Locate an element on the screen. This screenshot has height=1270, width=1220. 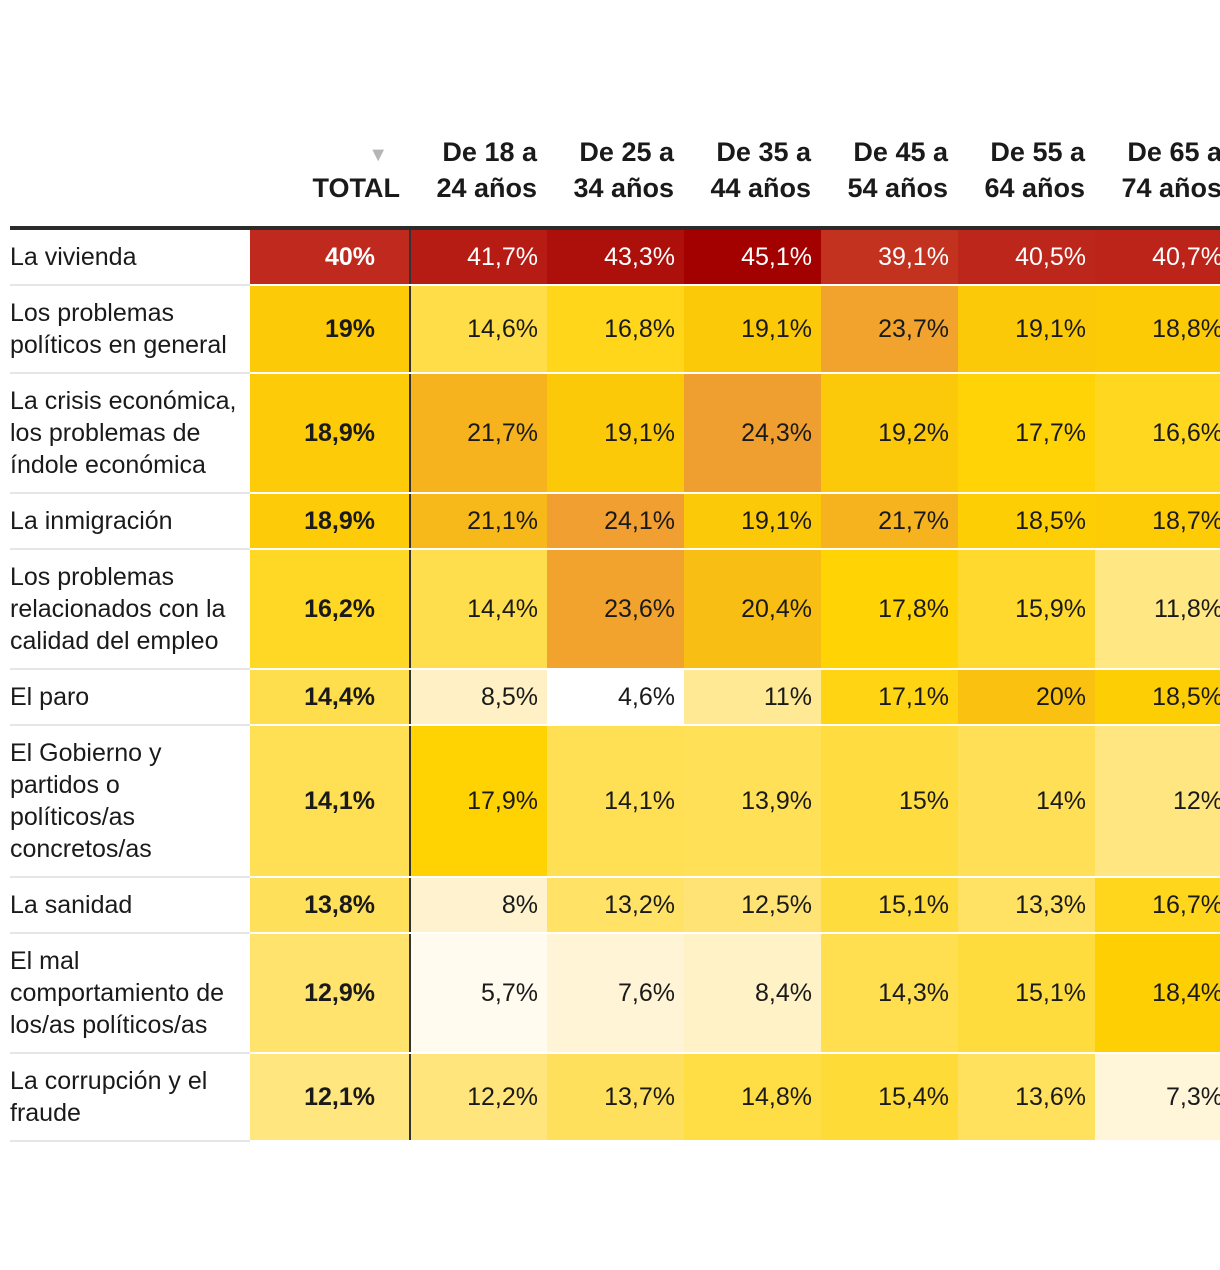
value-cell: 4,6% is located at coordinates (615, 697).